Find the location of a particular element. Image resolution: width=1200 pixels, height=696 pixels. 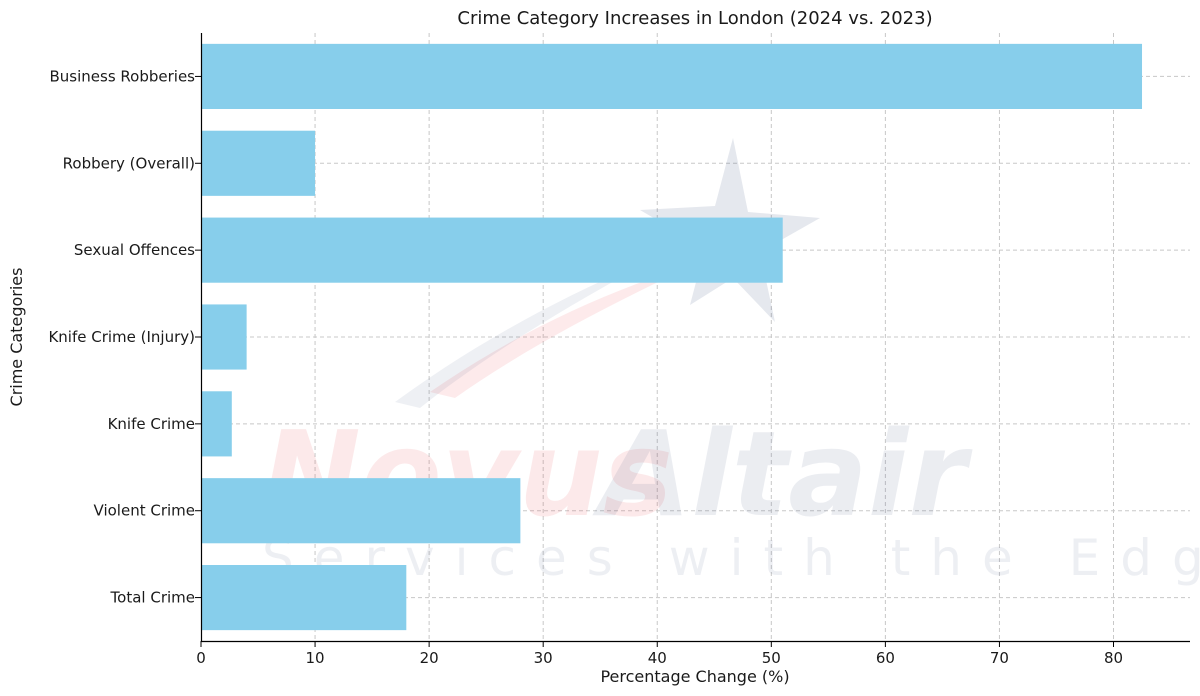

x-tick-label: 40 is located at coordinates (657, 658).